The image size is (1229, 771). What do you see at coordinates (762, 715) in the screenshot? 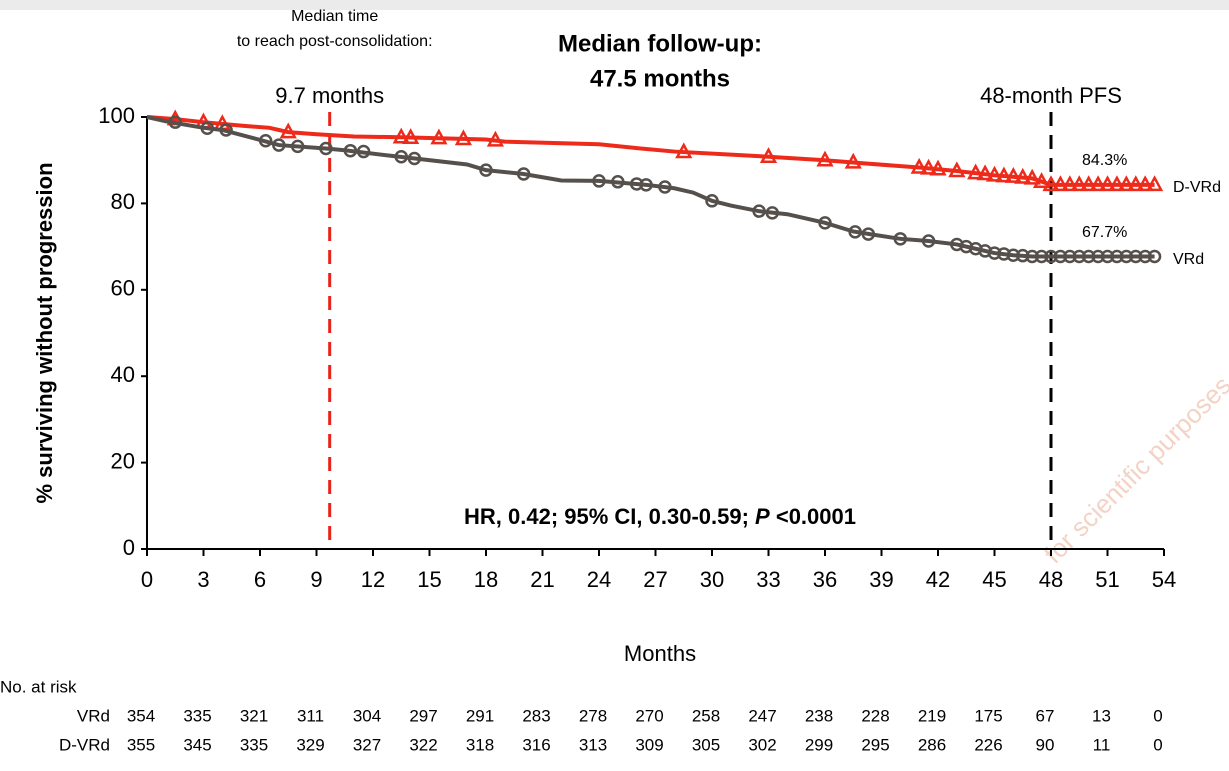
I see `at-risk-value: 247` at bounding box center [762, 715].